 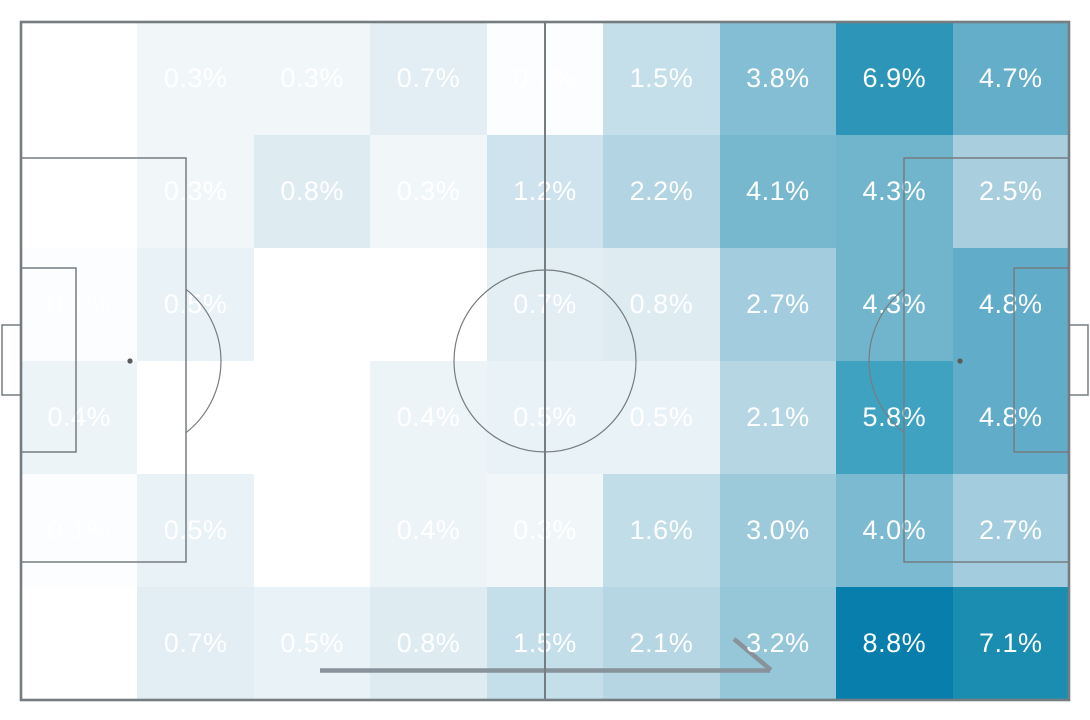 What do you see at coordinates (894, 417) in the screenshot?
I see `heatmap-cell-value: 5.8%` at bounding box center [894, 417].